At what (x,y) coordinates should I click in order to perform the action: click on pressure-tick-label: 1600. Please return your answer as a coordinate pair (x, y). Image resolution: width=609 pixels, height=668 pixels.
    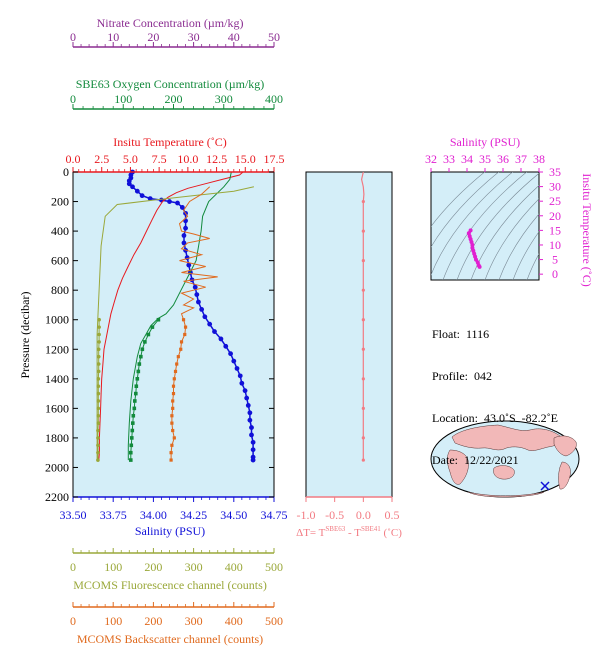
    Looking at the image, I should click on (57, 408).